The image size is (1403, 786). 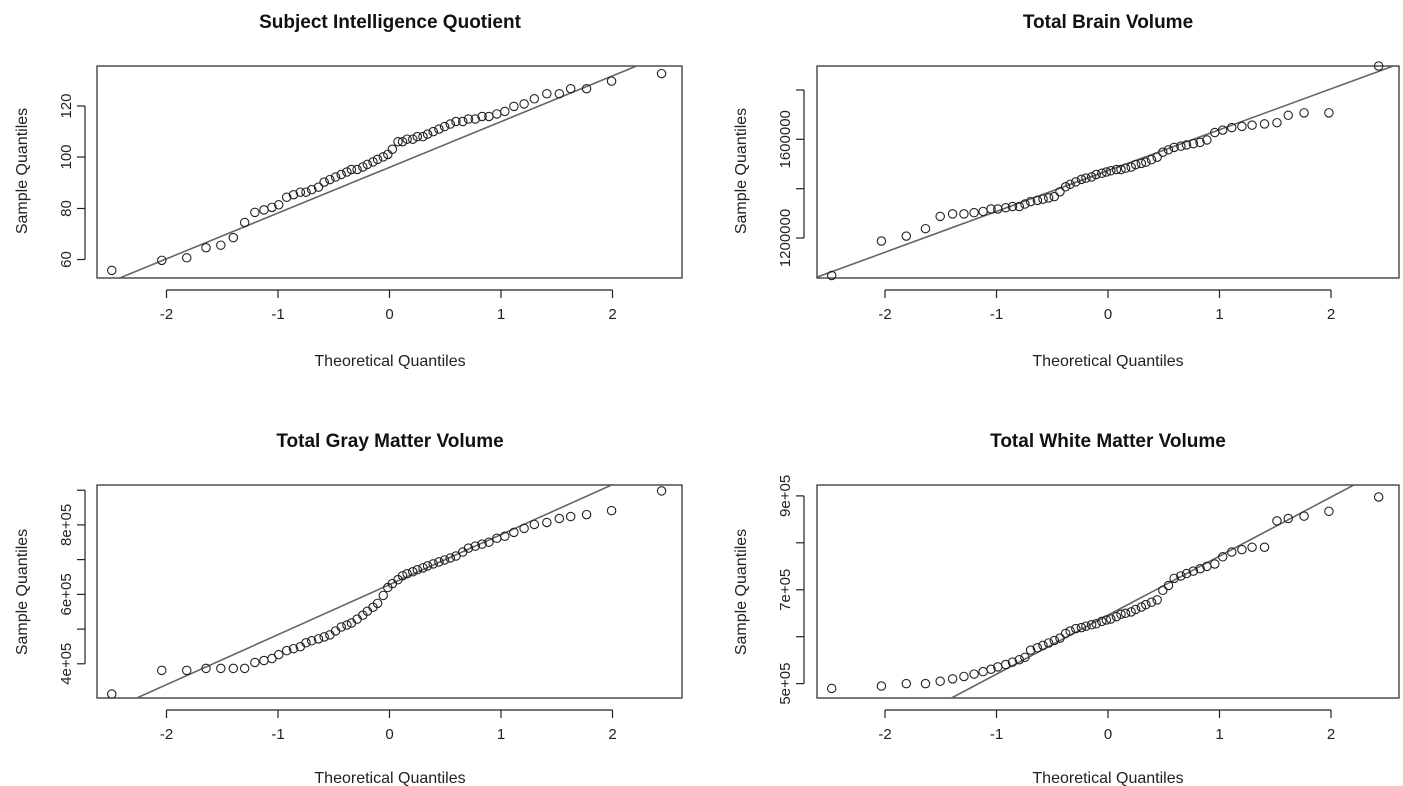 What do you see at coordinates (785, 590) in the screenshot?
I see `y-tick-label: 7e+05` at bounding box center [785, 590].